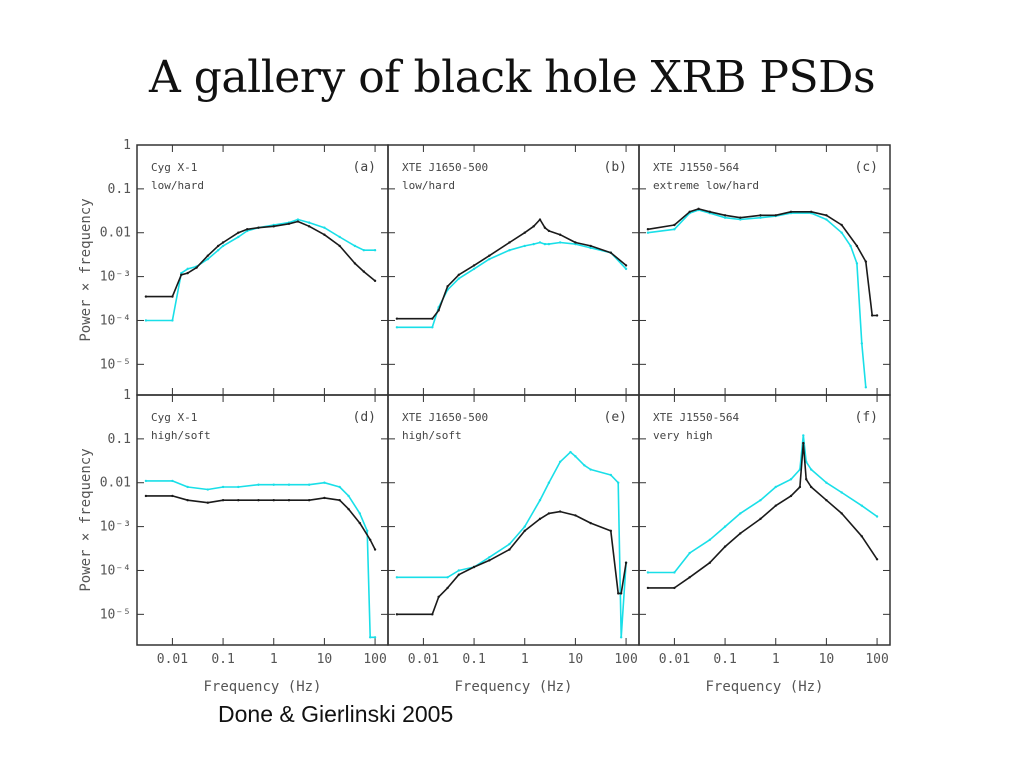 This screenshot has width=1024, height=768. What do you see at coordinates (174, 167) in the screenshot?
I see `panel-source-label: Cyg X-1` at bounding box center [174, 167].